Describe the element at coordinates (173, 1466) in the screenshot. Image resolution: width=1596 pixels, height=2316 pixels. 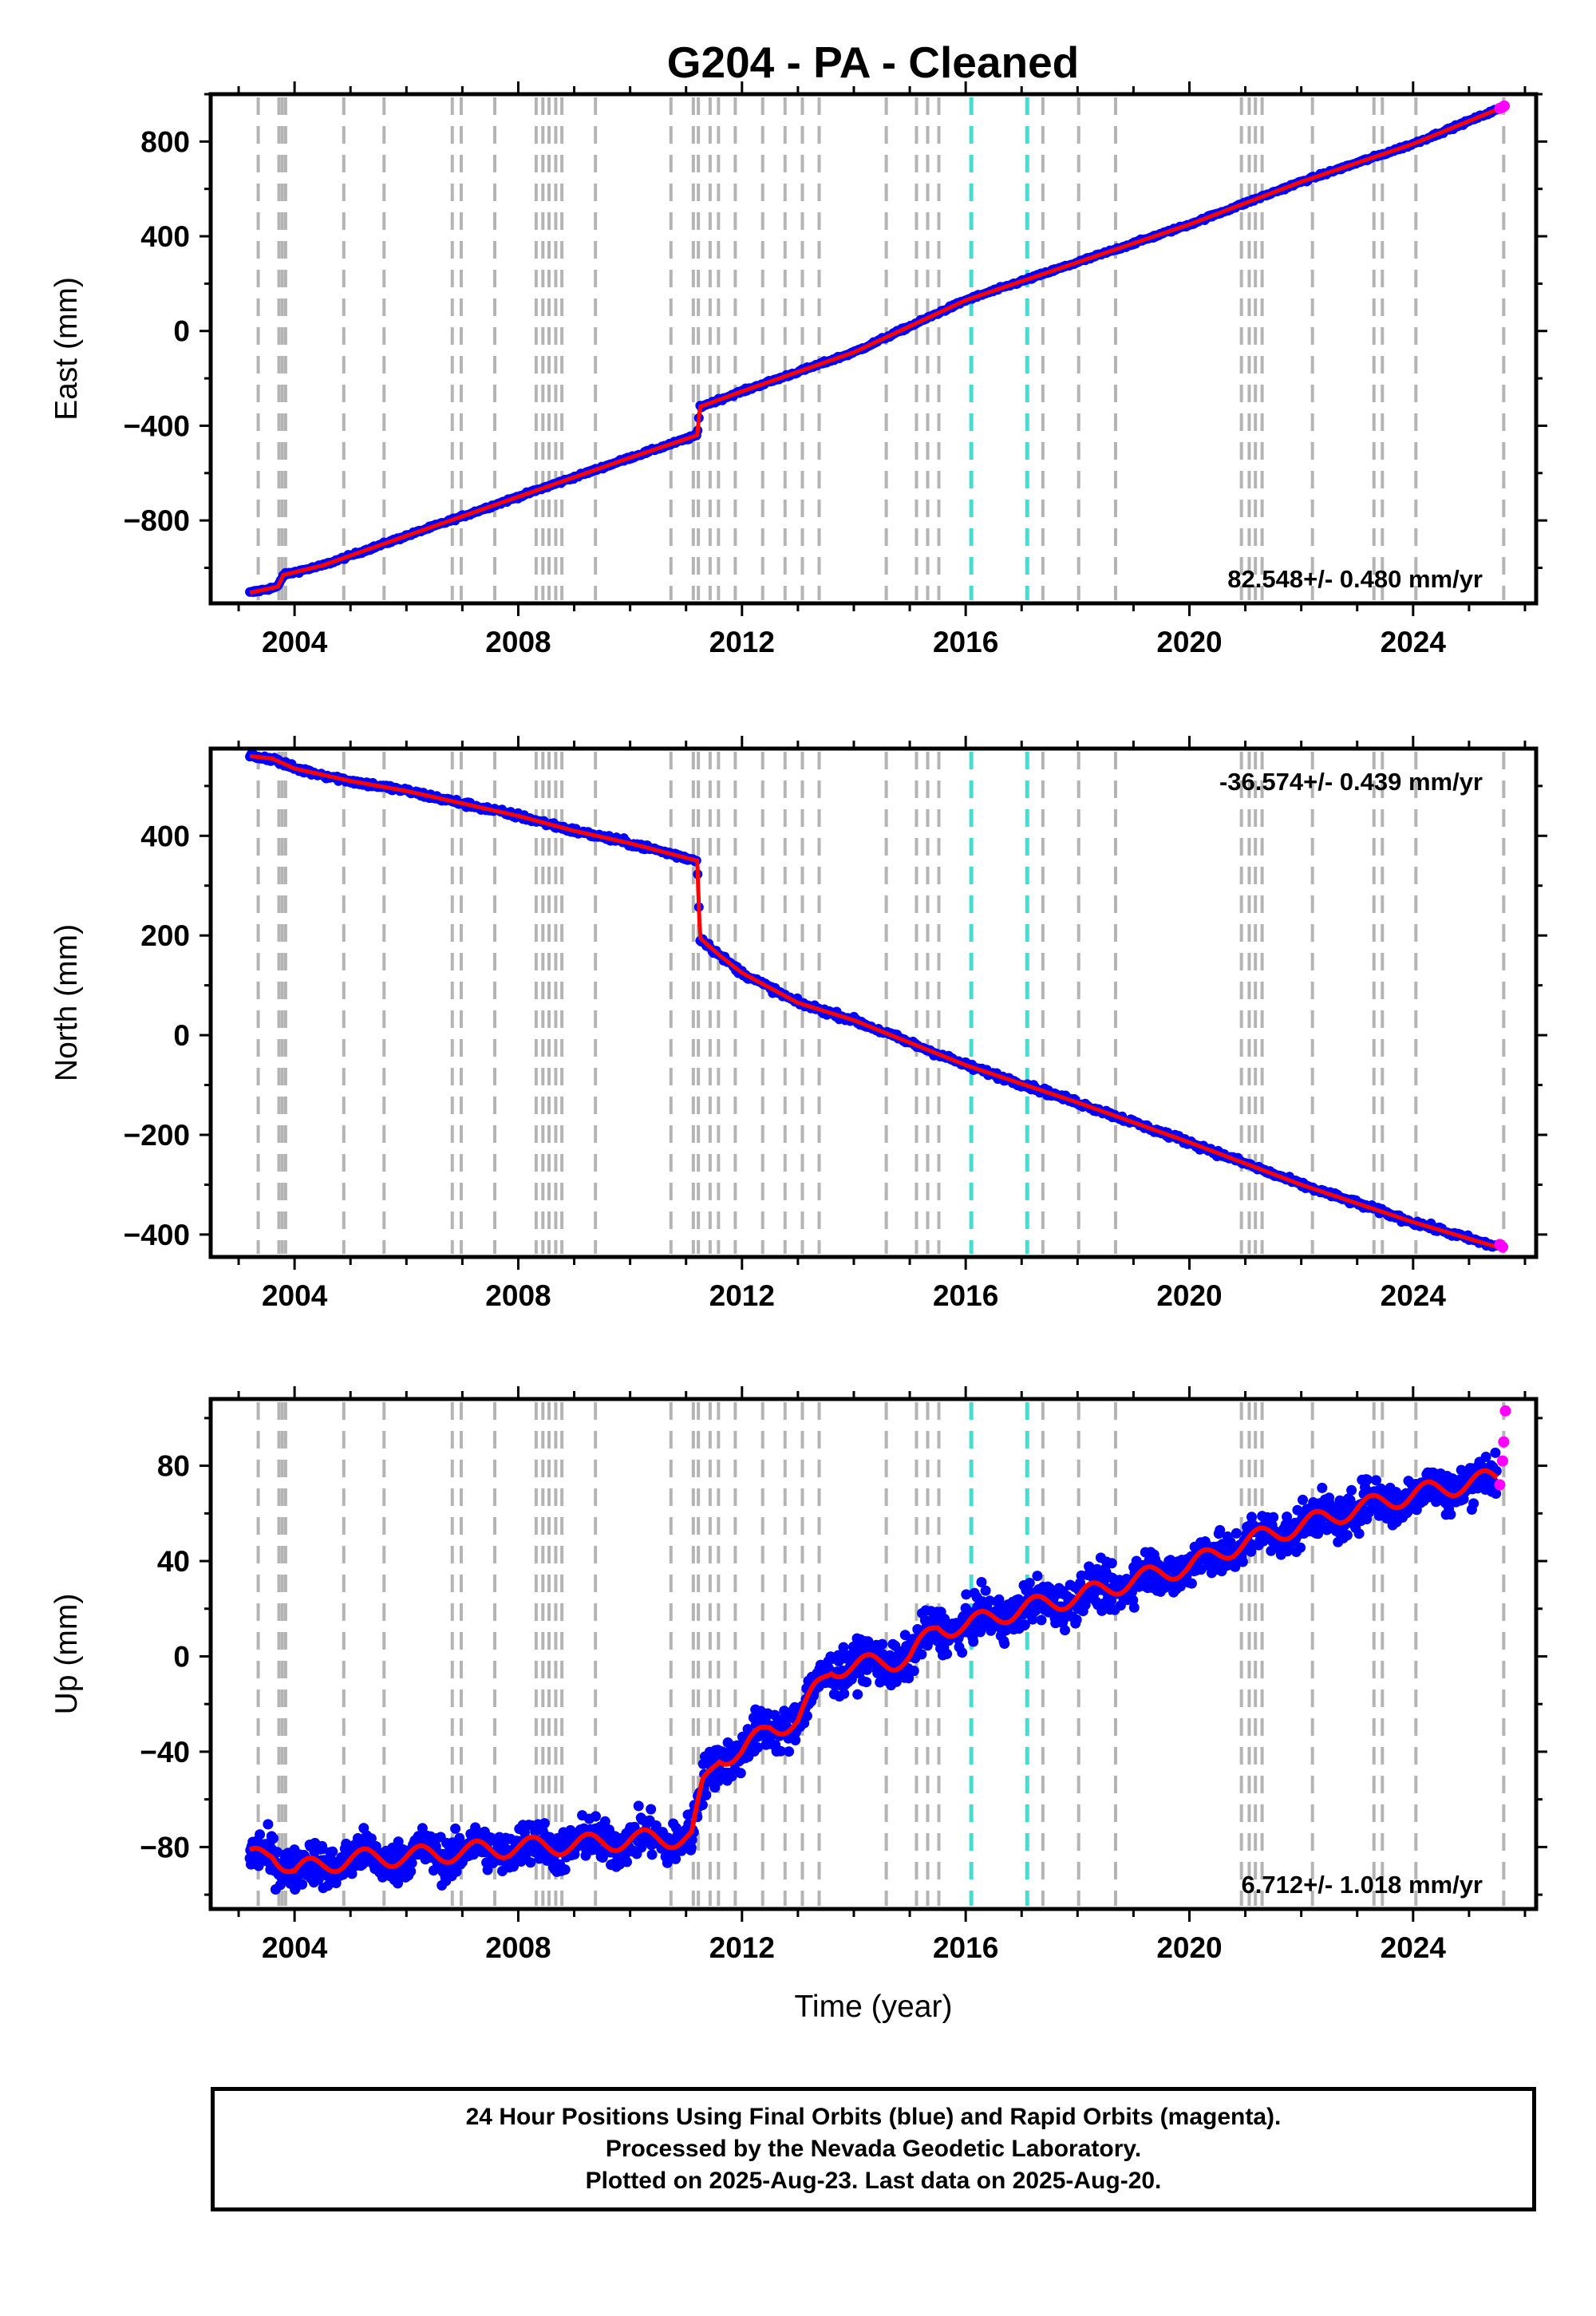
I see `y-tick-label: 80` at that location.